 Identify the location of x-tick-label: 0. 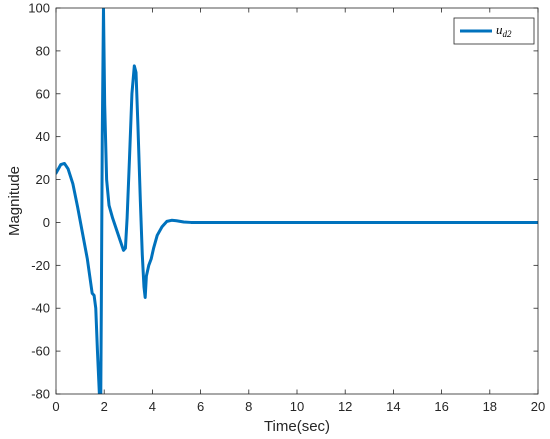
(55, 406).